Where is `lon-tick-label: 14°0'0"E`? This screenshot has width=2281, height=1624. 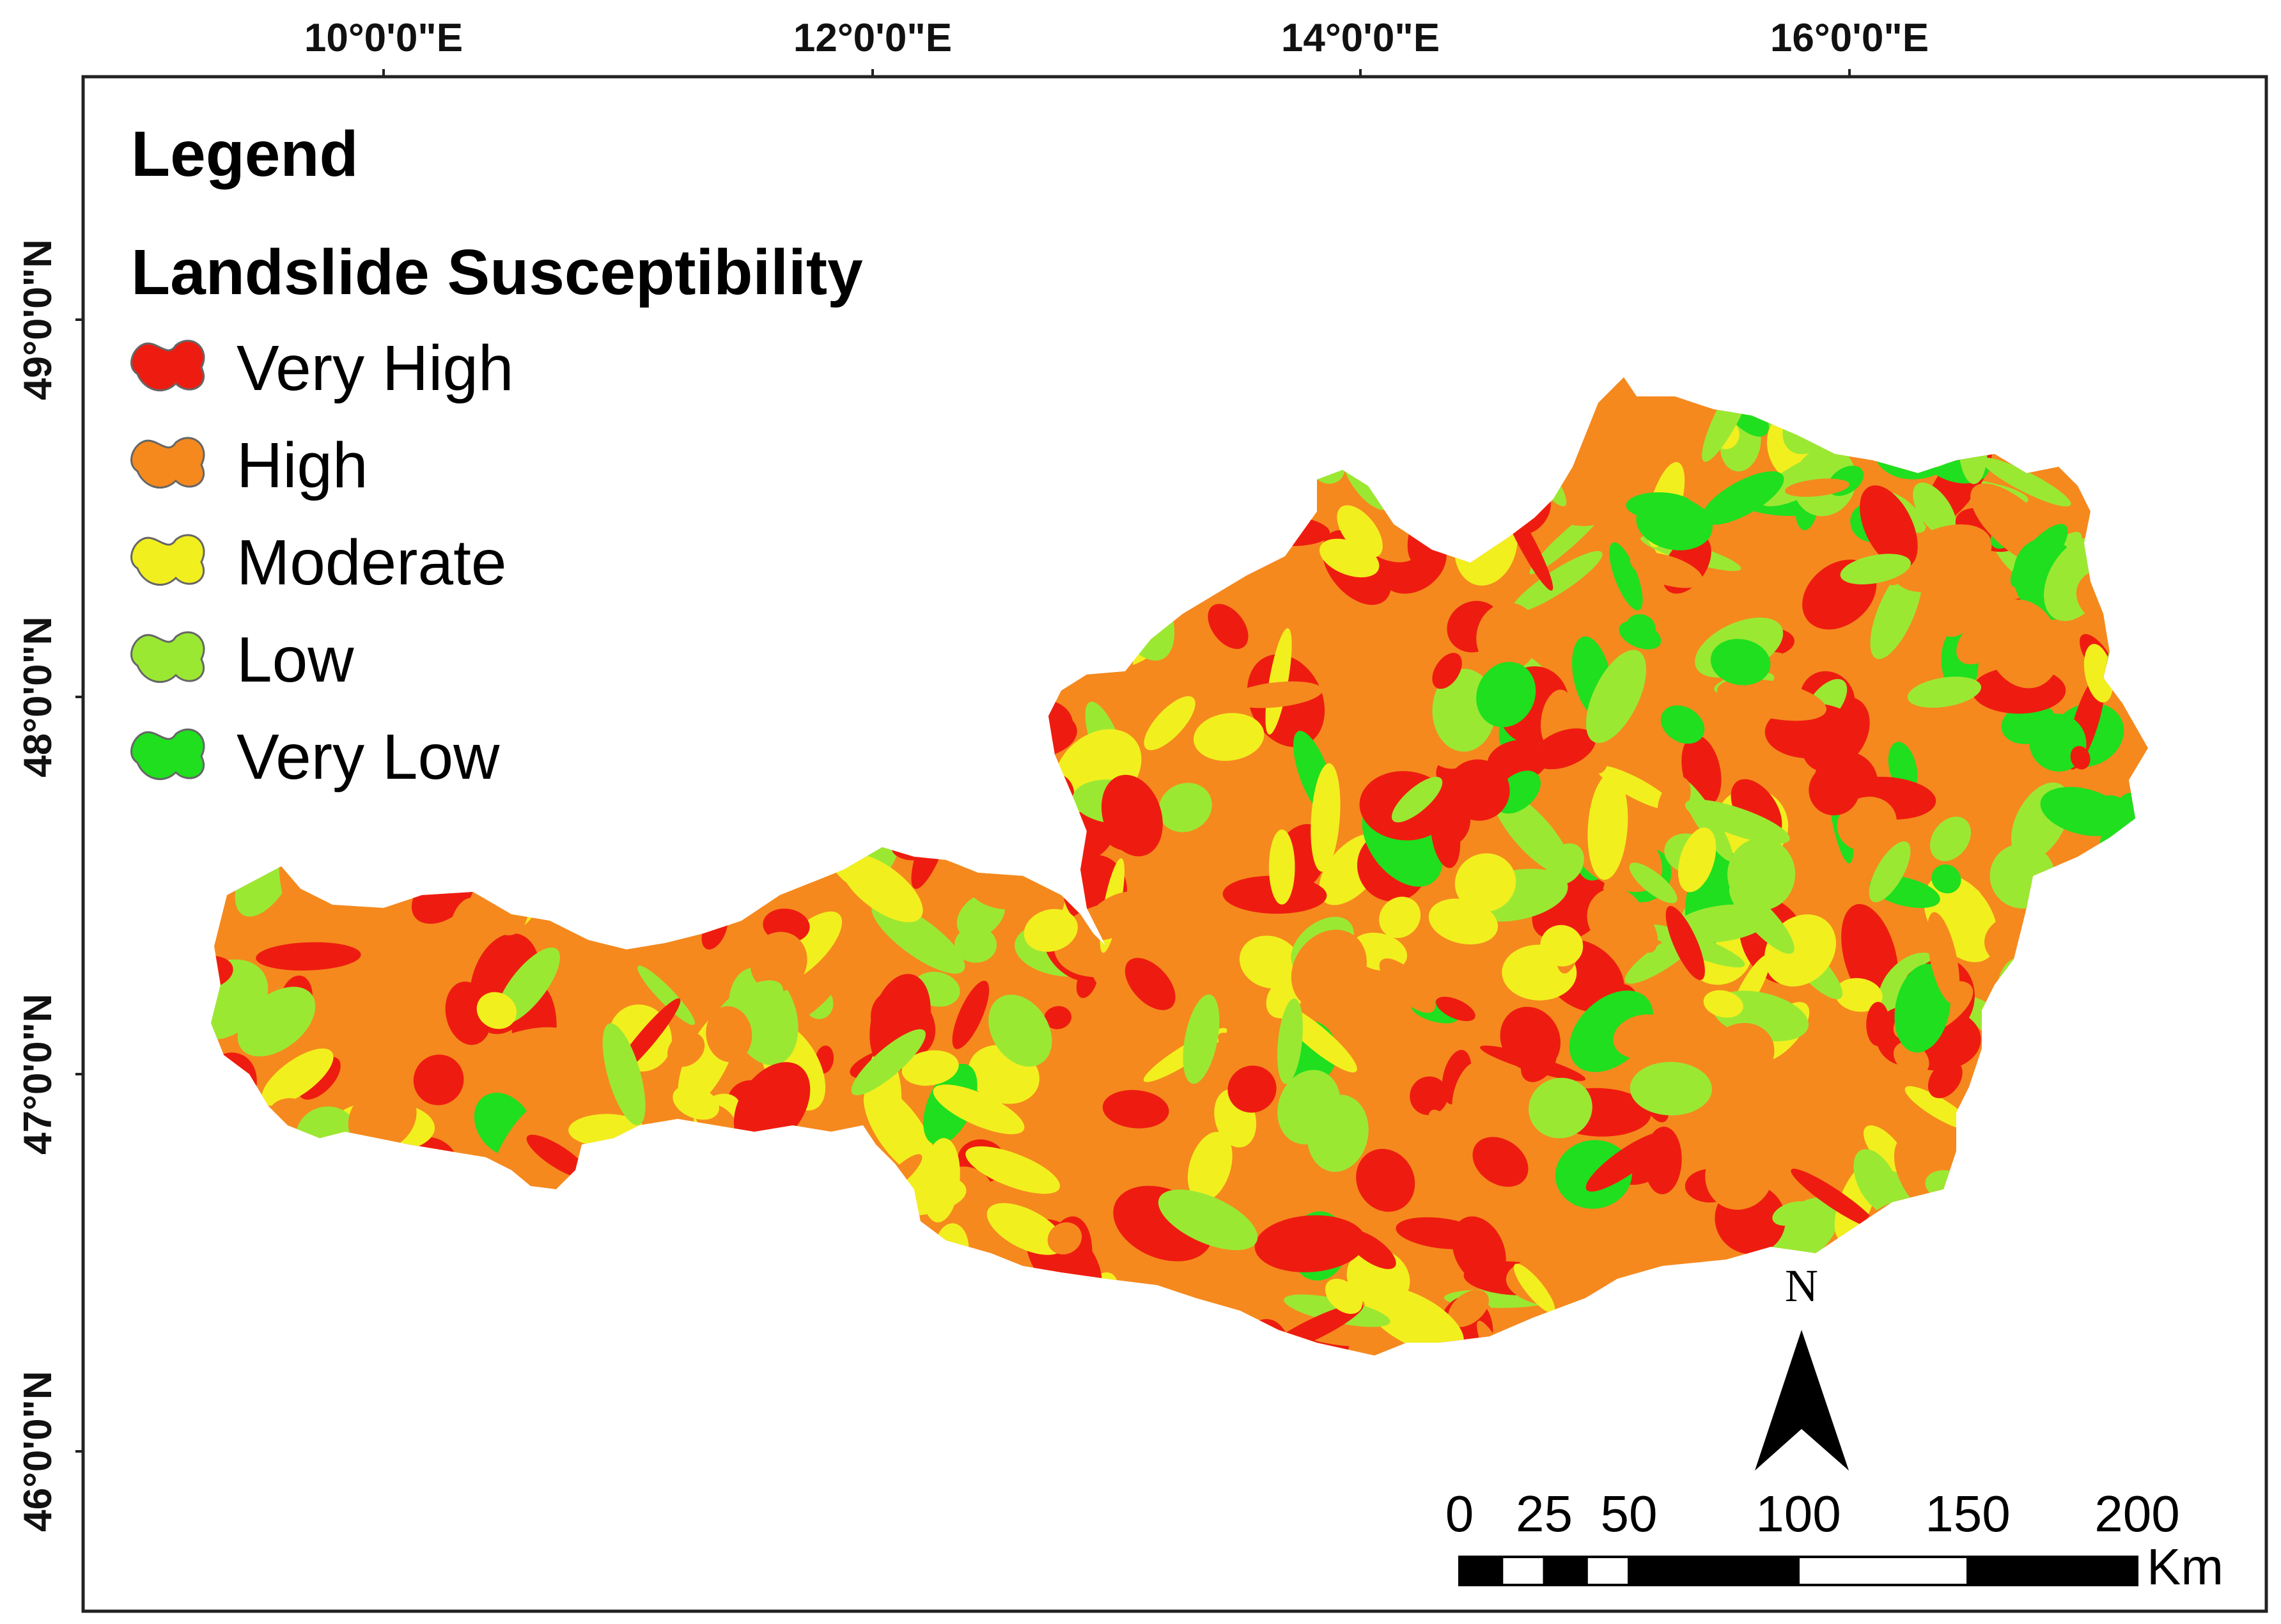
lon-tick-label: 14°0'0"E is located at coordinates (1360, 38).